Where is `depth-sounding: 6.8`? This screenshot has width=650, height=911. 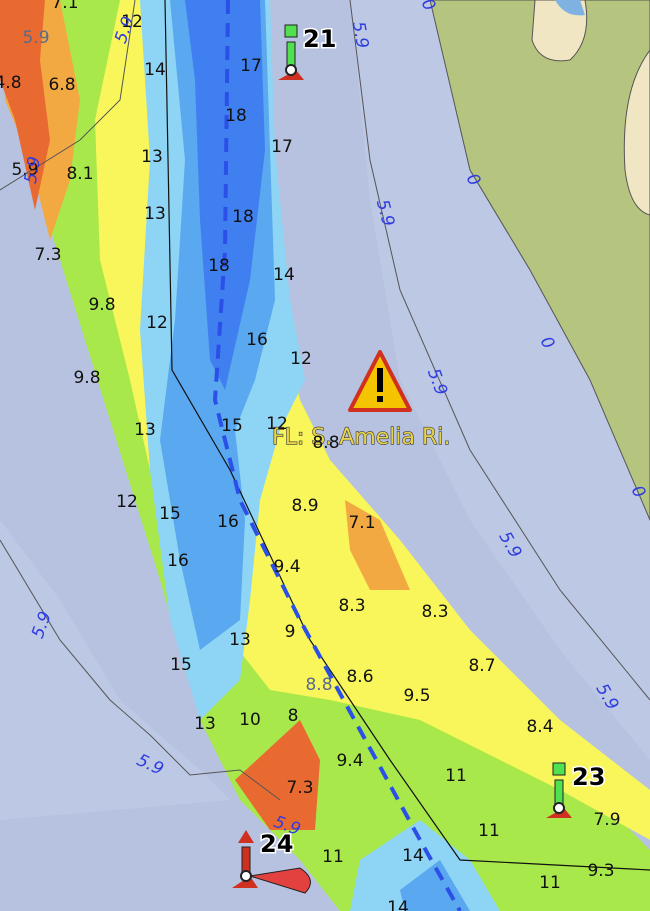 depth-sounding: 6.8 is located at coordinates (61, 85).